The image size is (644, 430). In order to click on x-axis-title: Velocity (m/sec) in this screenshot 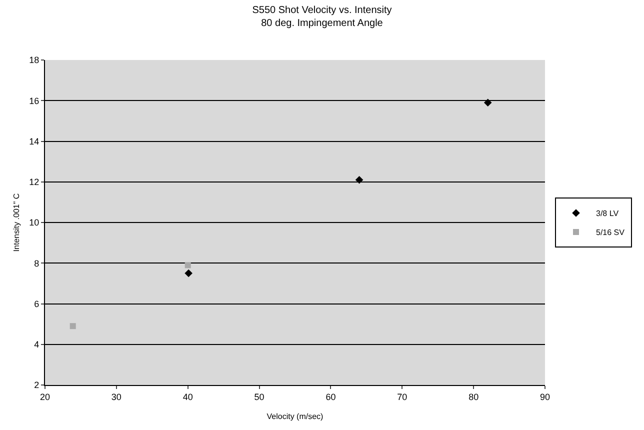, I will do `click(295, 416)`.